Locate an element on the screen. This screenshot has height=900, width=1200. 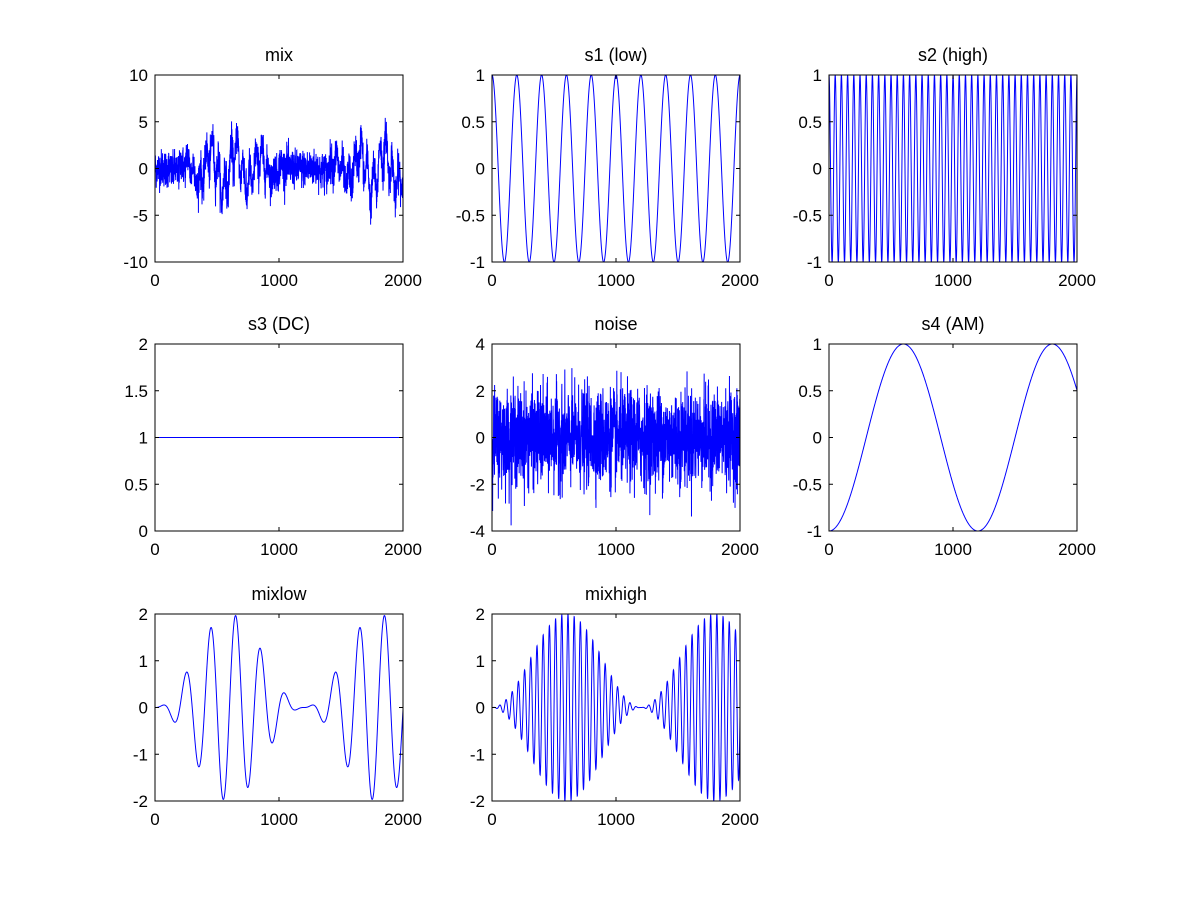
subplot-title: s4 (AM) is located at coordinates (953, 324).